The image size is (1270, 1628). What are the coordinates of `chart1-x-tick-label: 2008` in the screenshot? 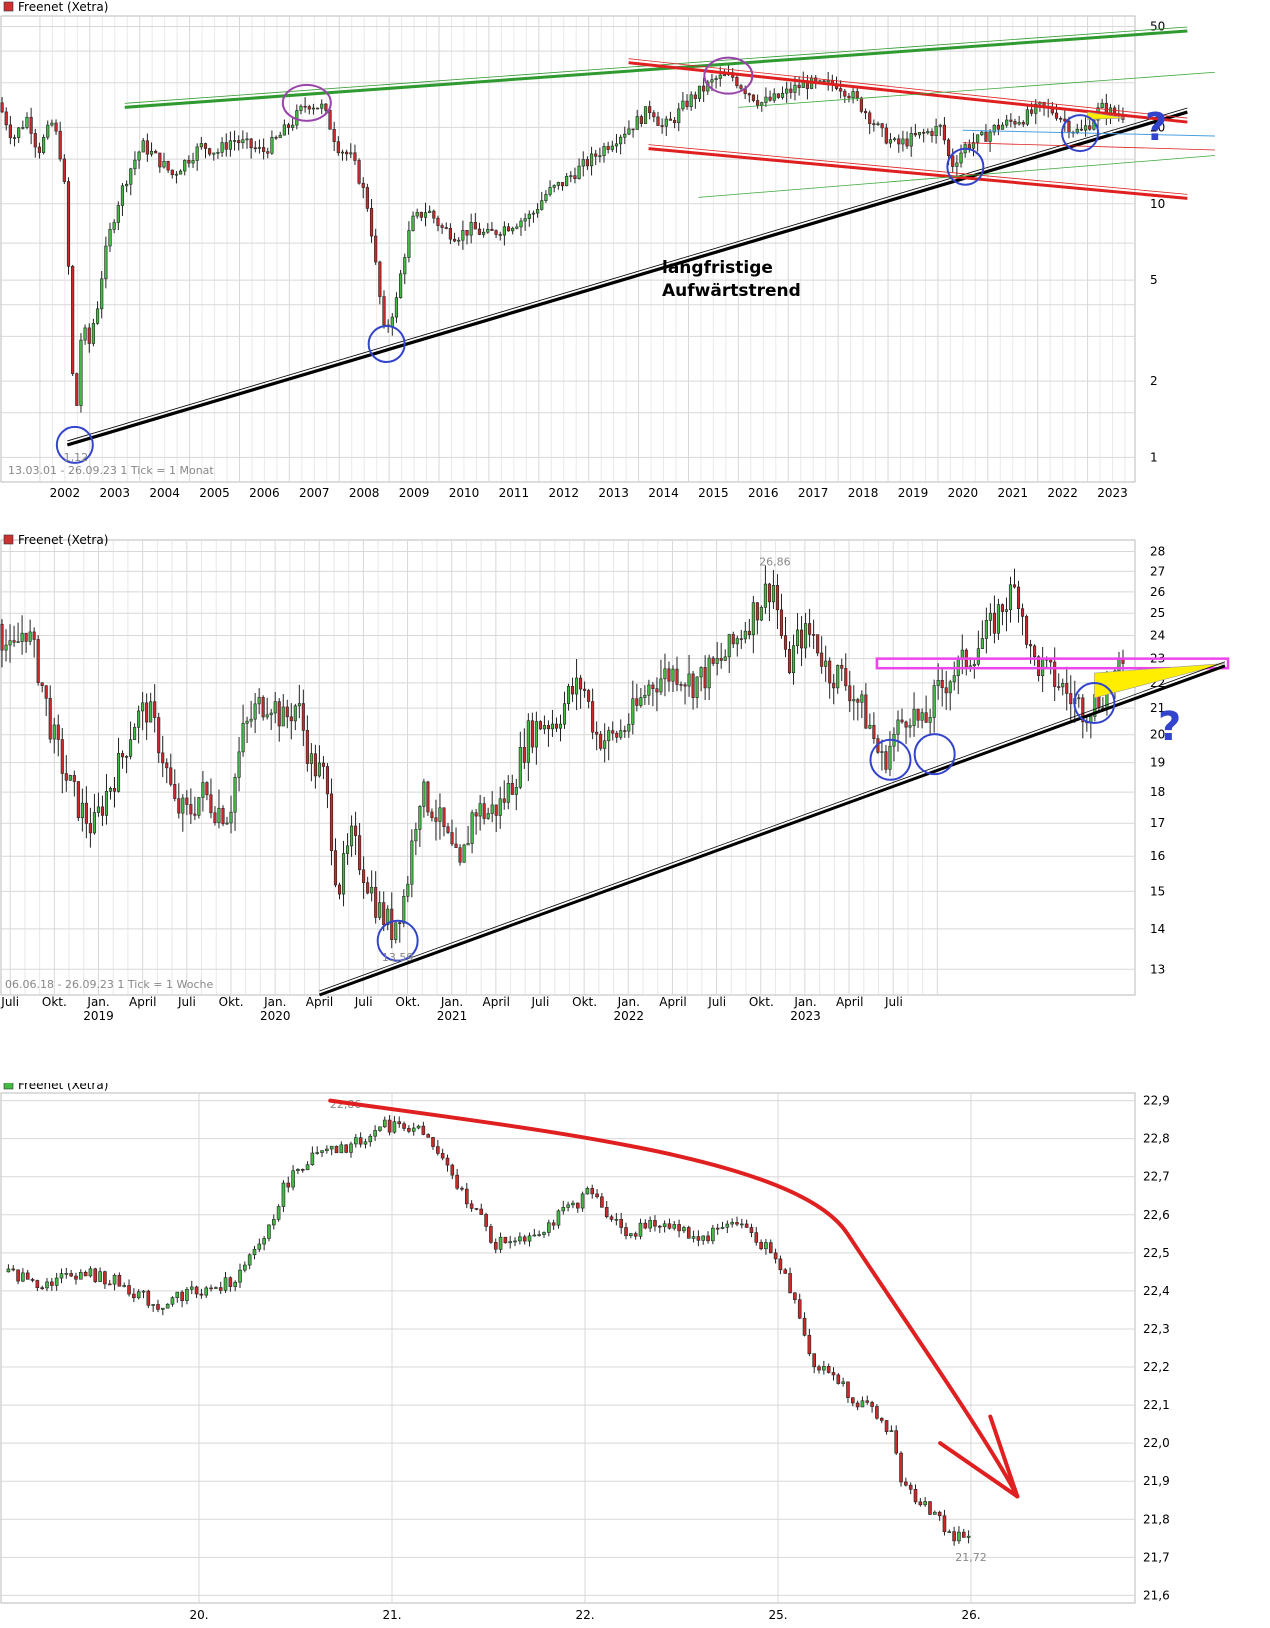 It's located at (364, 493).